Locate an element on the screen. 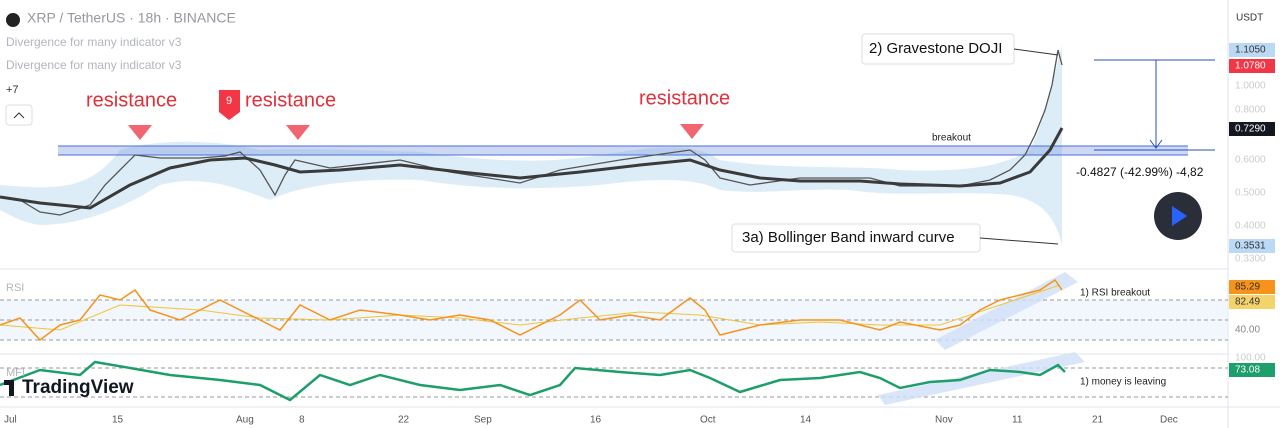  price-label: 0.3531 is located at coordinates (1250, 246).